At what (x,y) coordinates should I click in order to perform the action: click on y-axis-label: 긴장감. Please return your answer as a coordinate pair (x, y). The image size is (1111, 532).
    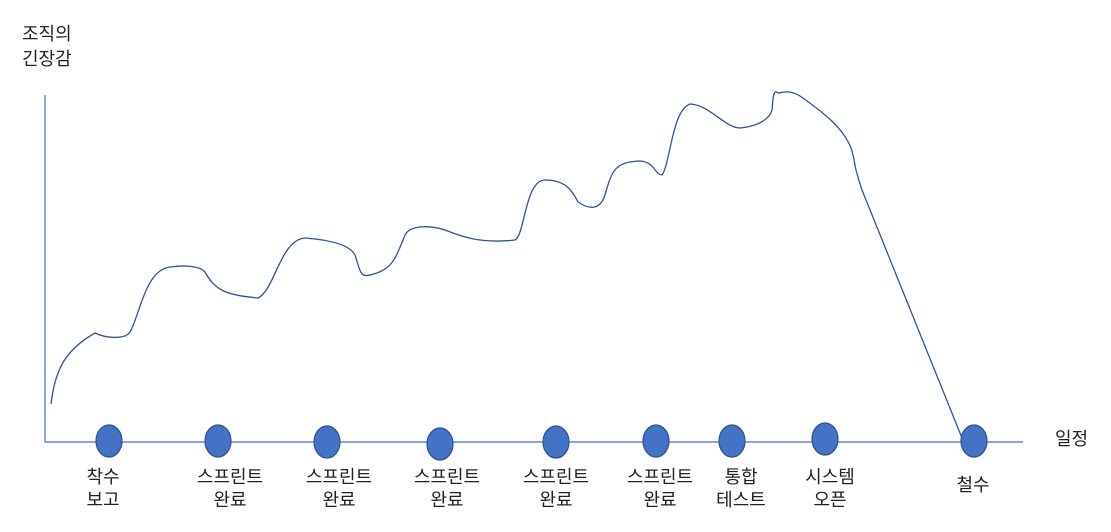
    Looking at the image, I should click on (47, 59).